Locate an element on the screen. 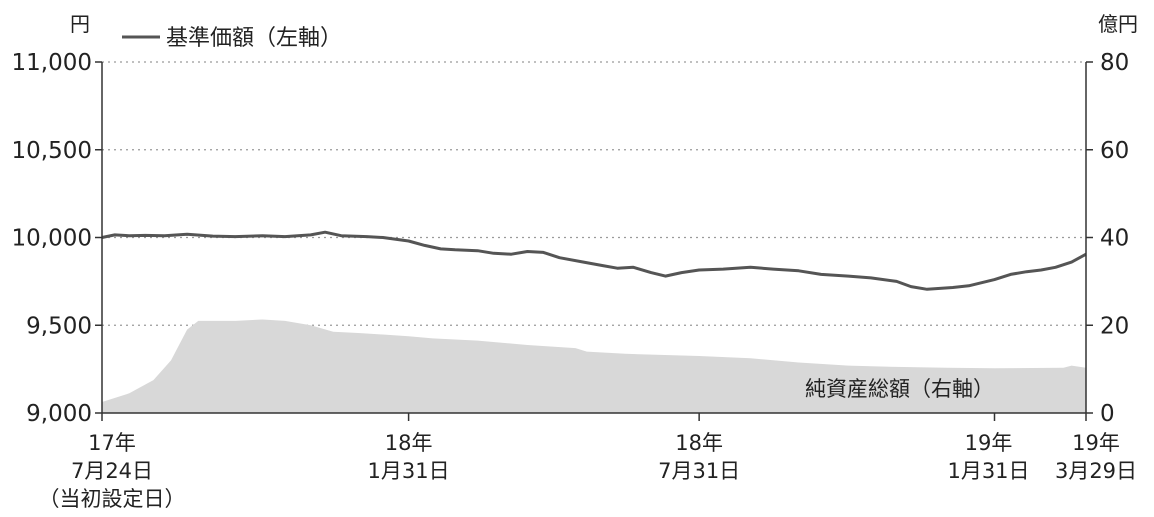  right-axis-ticks: 0 20 40 60 80 is located at coordinates (1107, 238).